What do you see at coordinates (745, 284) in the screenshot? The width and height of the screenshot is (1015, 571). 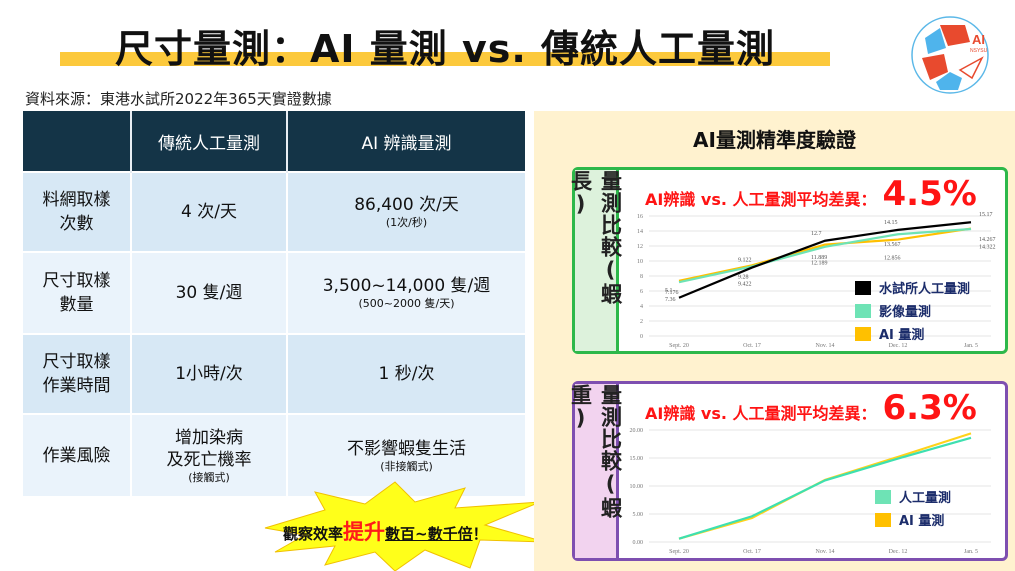 I see `svg-text: 9.422` at bounding box center [745, 284].